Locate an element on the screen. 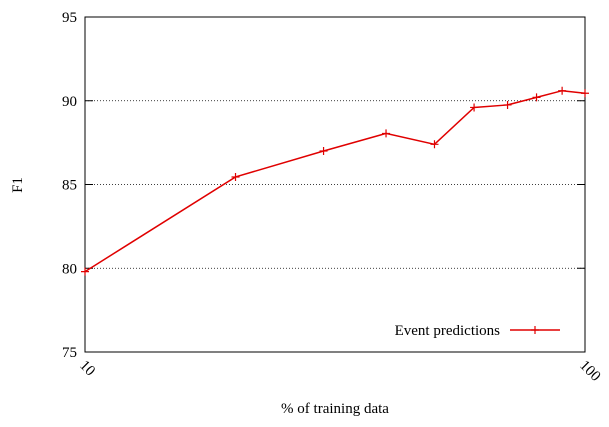  x-axis-label: % of training data is located at coordinates (335, 409).